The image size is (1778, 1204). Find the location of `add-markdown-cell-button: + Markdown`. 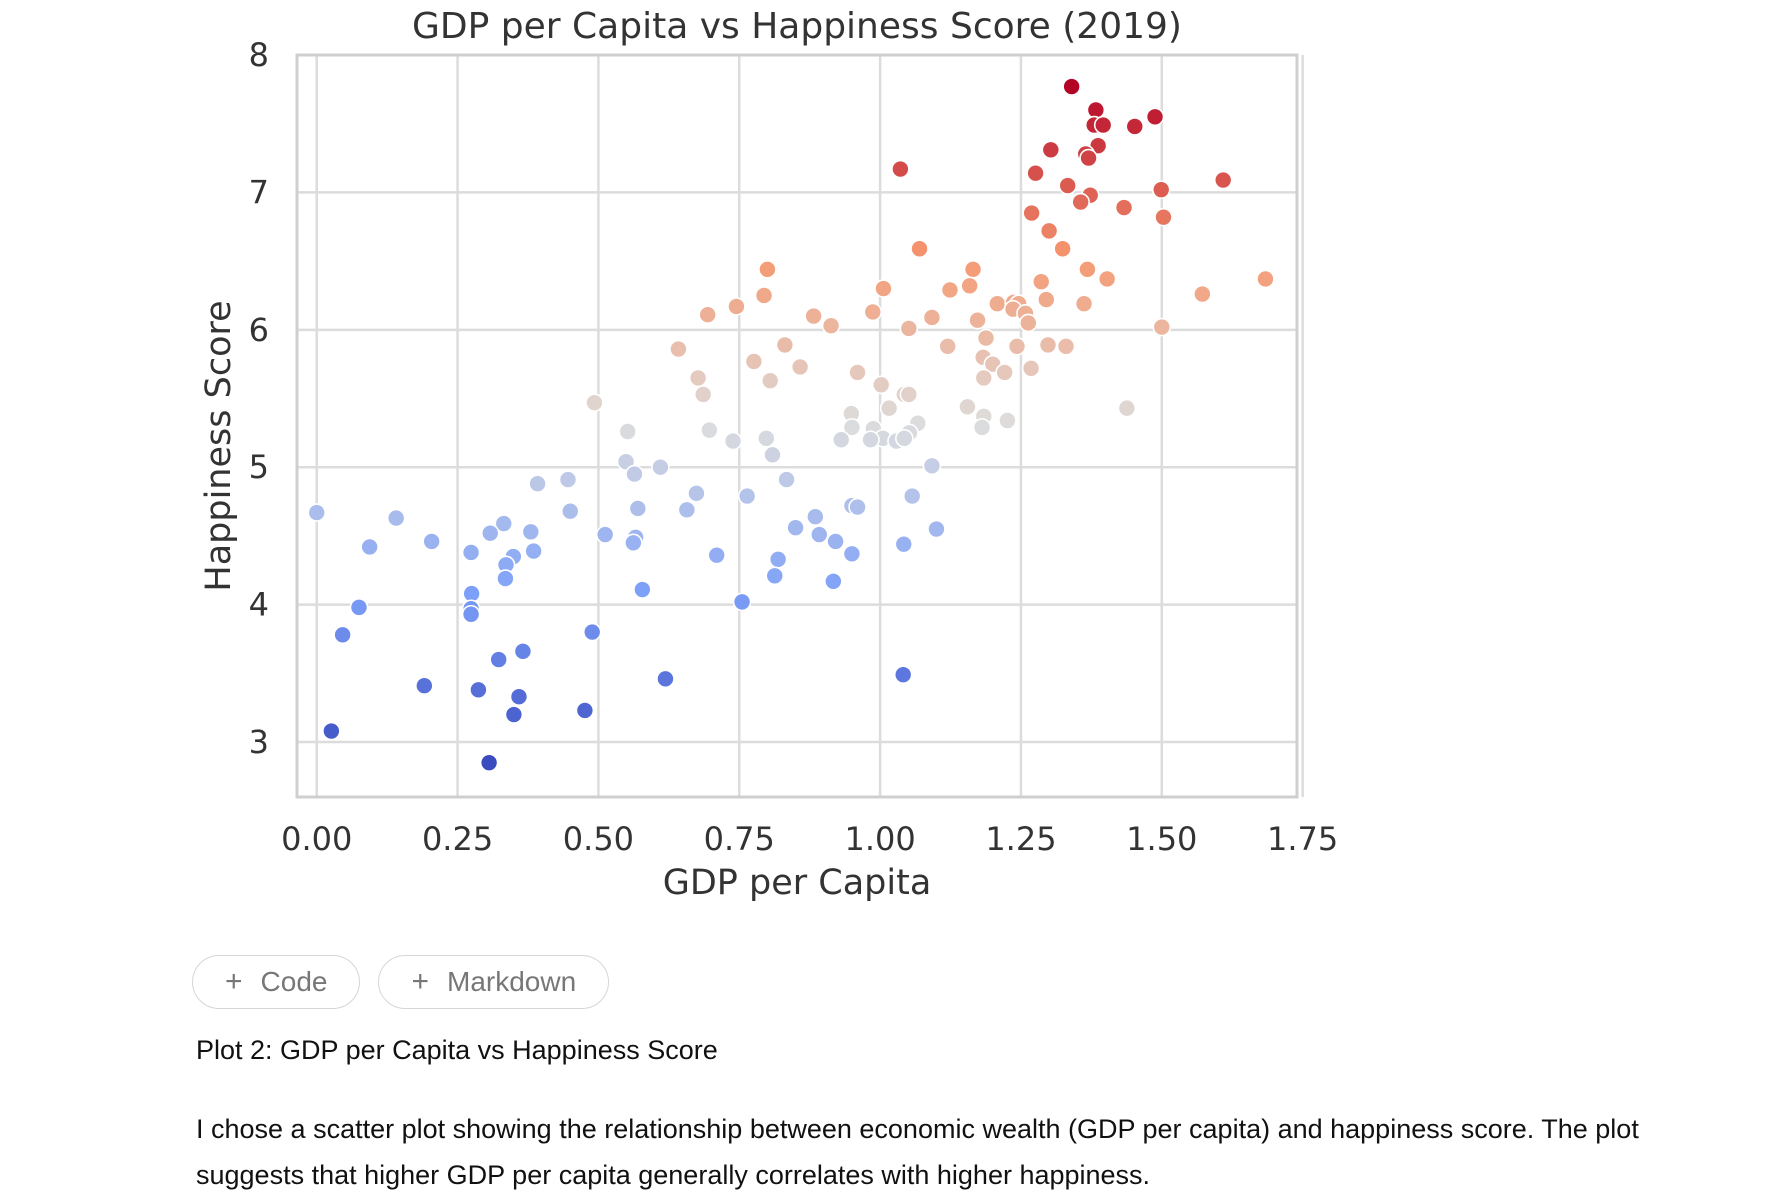

add-markdown-cell-button: + Markdown is located at coordinates (494, 982).